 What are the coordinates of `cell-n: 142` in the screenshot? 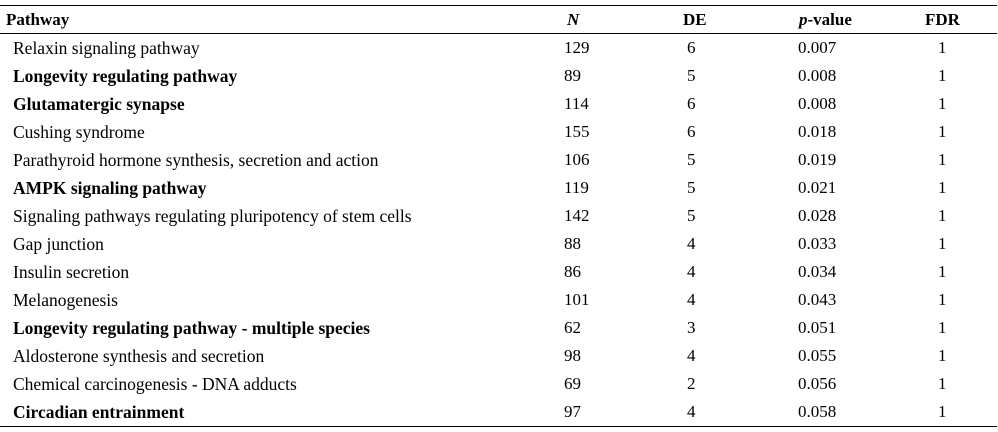 It's located at (577, 215).